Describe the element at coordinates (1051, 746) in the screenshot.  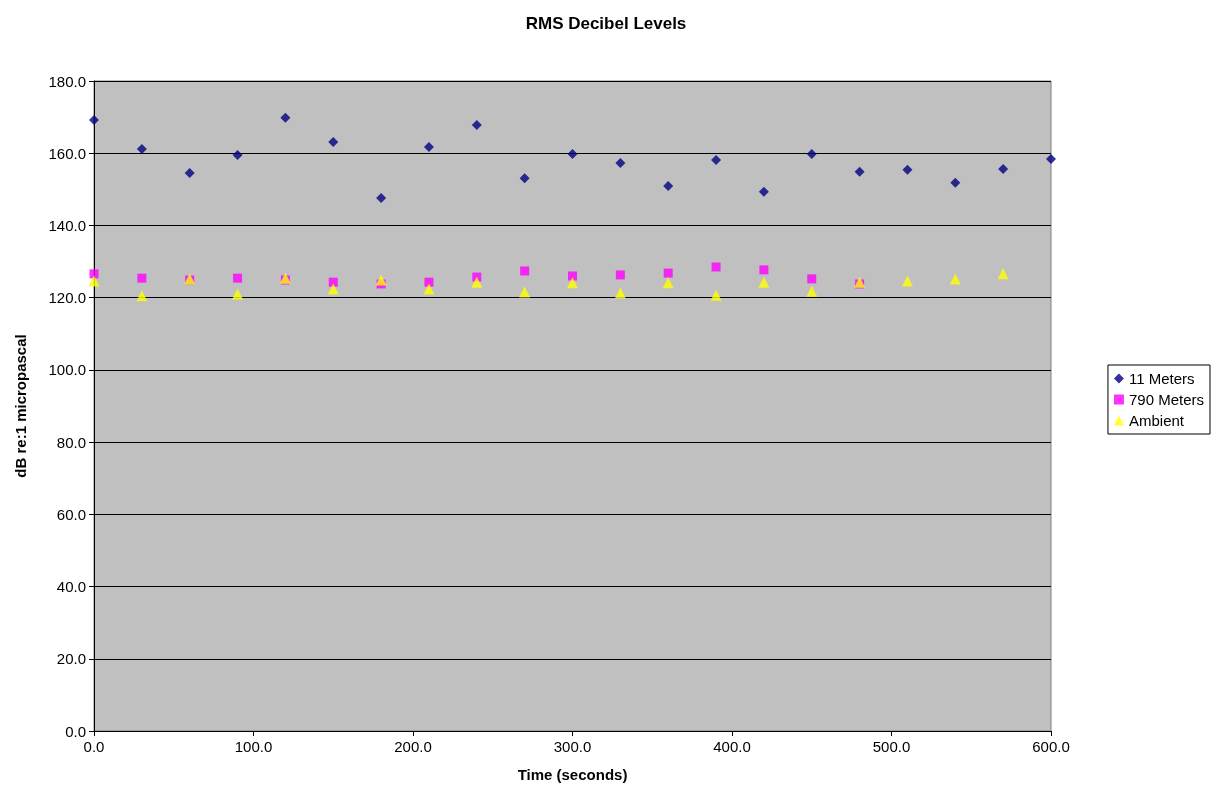
I see `x-tick-label: 600.0` at that location.